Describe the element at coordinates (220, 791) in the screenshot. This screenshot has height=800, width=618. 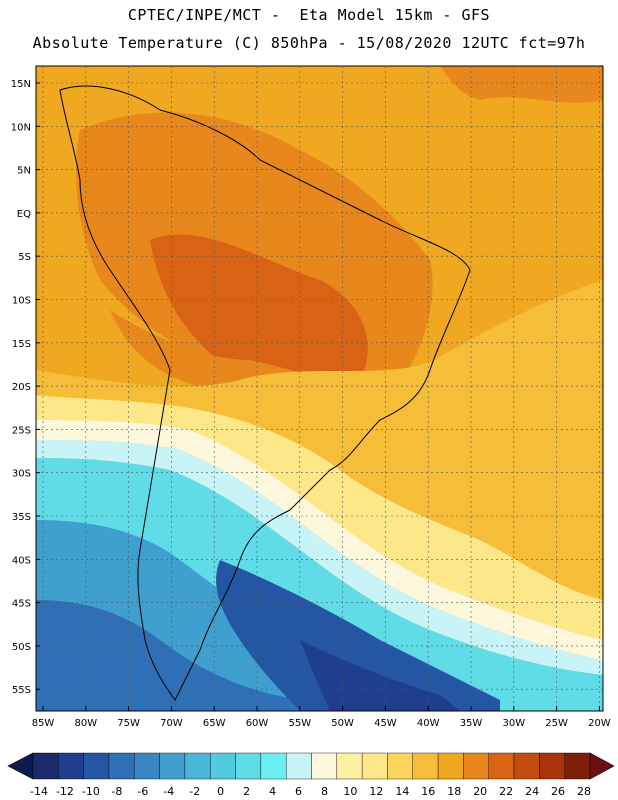
I see `colorbar-label: 0` at that location.